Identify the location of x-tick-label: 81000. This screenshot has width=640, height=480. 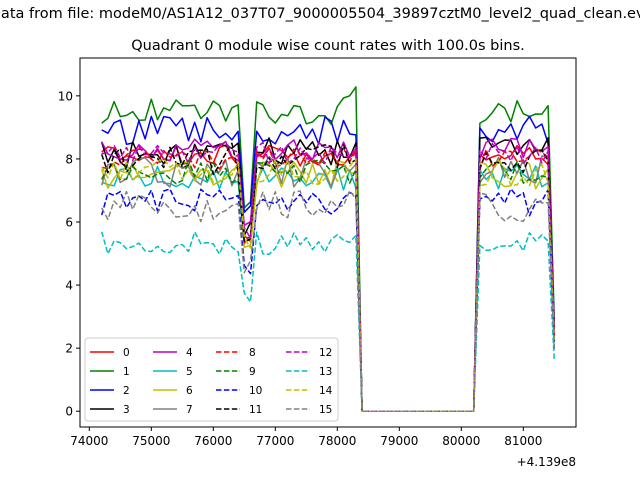
(523, 441).